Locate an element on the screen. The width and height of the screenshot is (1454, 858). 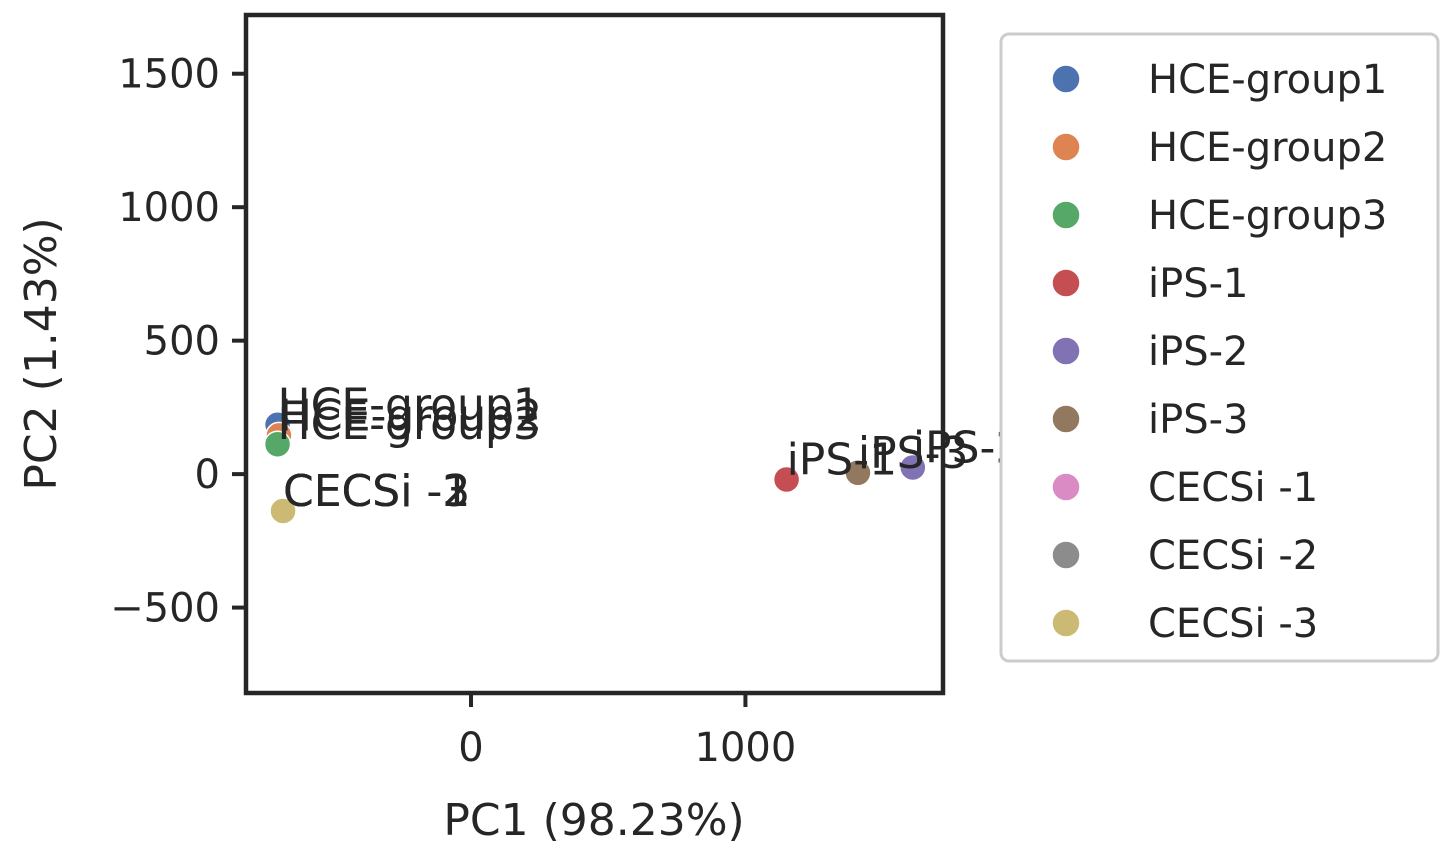
point-label: HCE-group1 is located at coordinates (409, 405).